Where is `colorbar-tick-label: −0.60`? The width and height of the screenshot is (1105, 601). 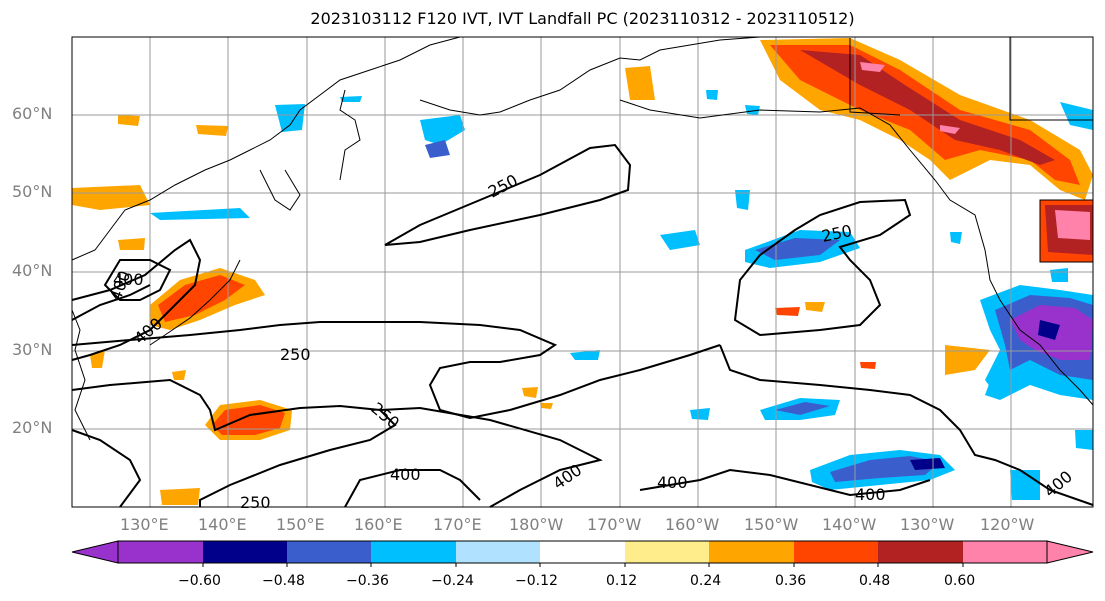
colorbar-tick-label: −0.60 is located at coordinates (199, 581).